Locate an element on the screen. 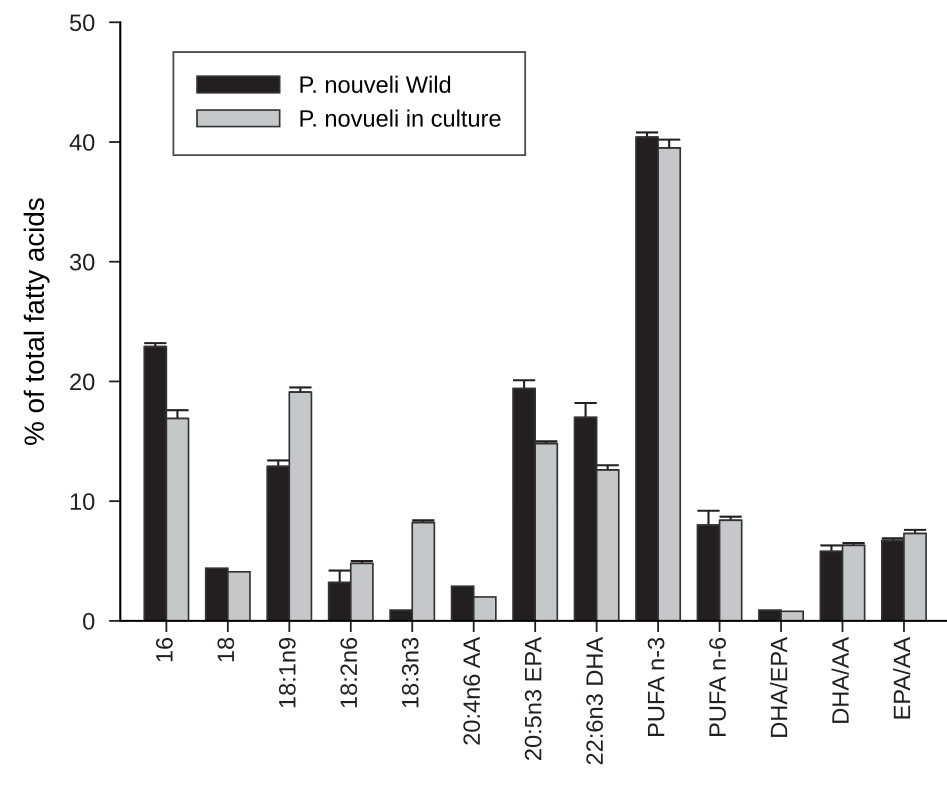  x-tick-label: 20:4n6 AA is located at coordinates (471, 690).